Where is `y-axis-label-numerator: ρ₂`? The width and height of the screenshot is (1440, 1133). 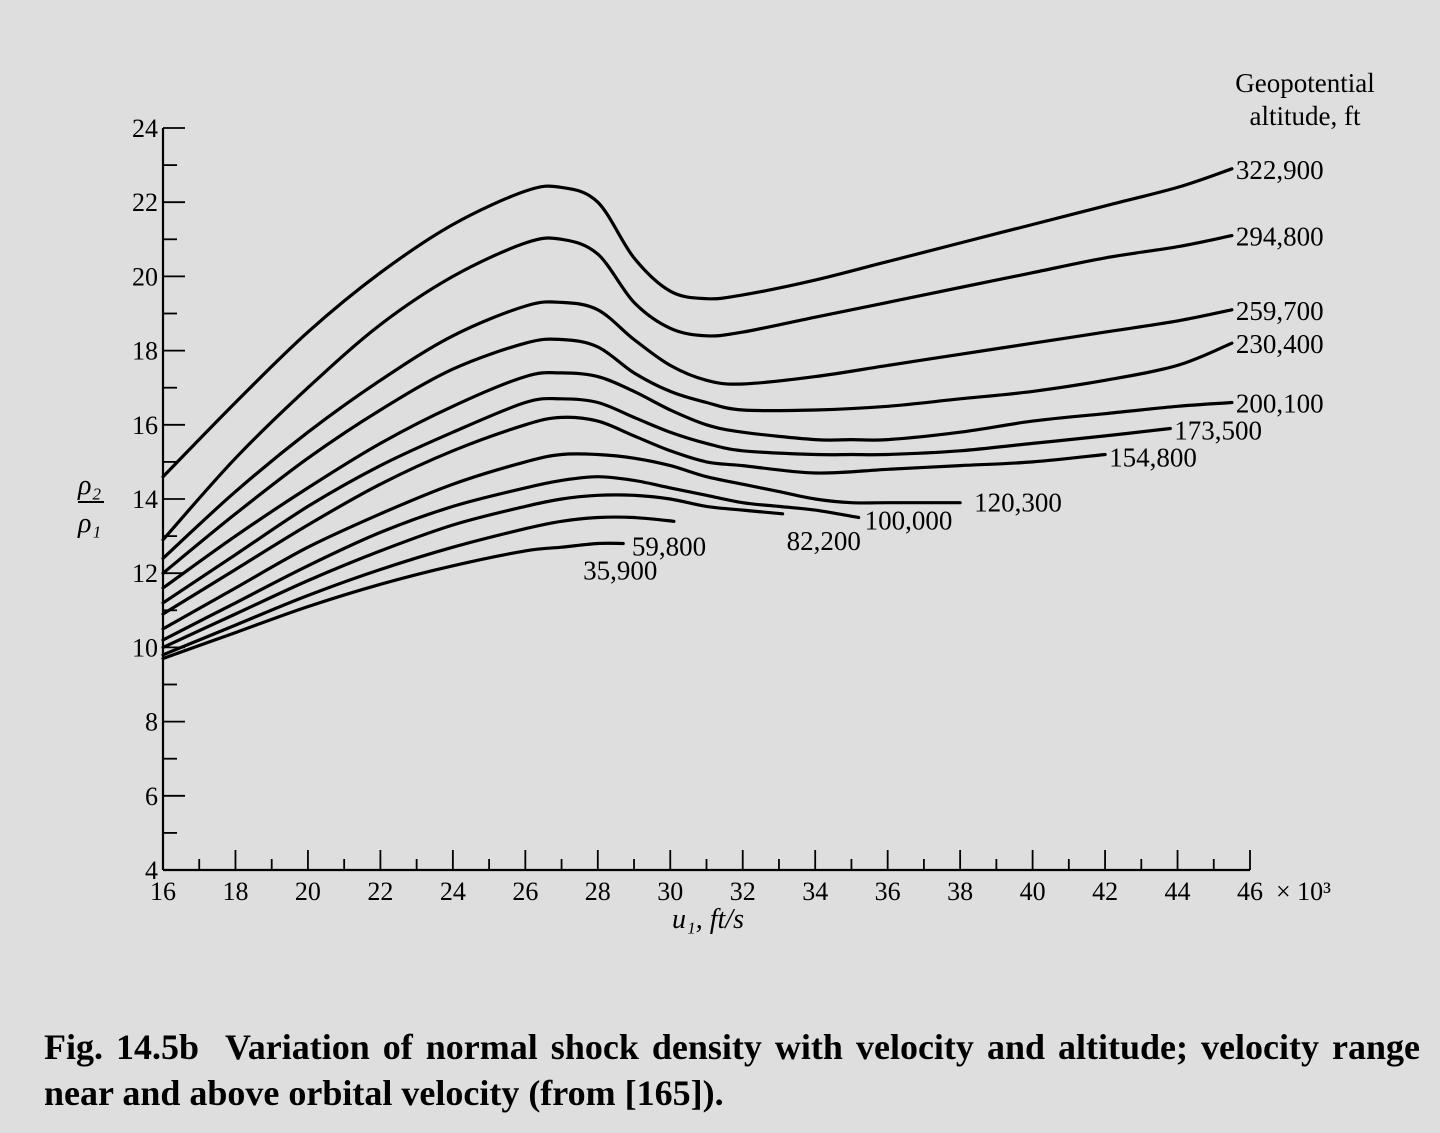 y-axis-label-numerator: ρ₂ is located at coordinates (89, 485).